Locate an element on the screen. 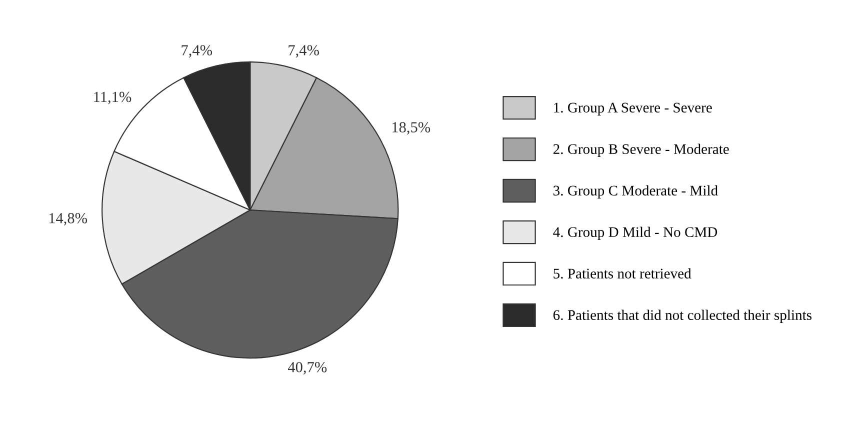  data-label: 11,1% is located at coordinates (113, 98).